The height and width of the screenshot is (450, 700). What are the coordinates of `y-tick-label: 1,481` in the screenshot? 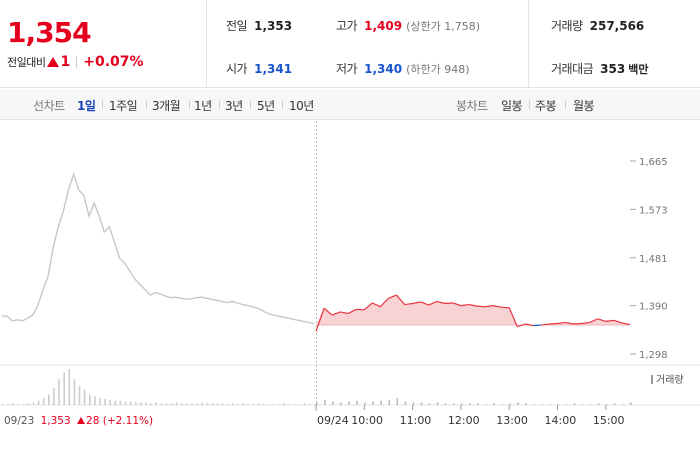 It's located at (653, 259).